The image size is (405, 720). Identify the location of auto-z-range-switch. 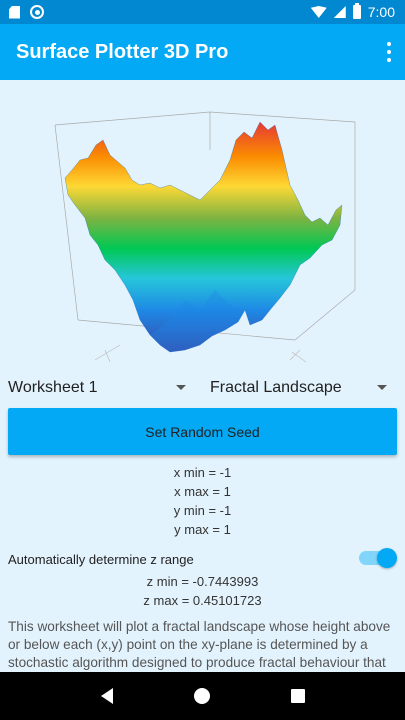
(378, 558).